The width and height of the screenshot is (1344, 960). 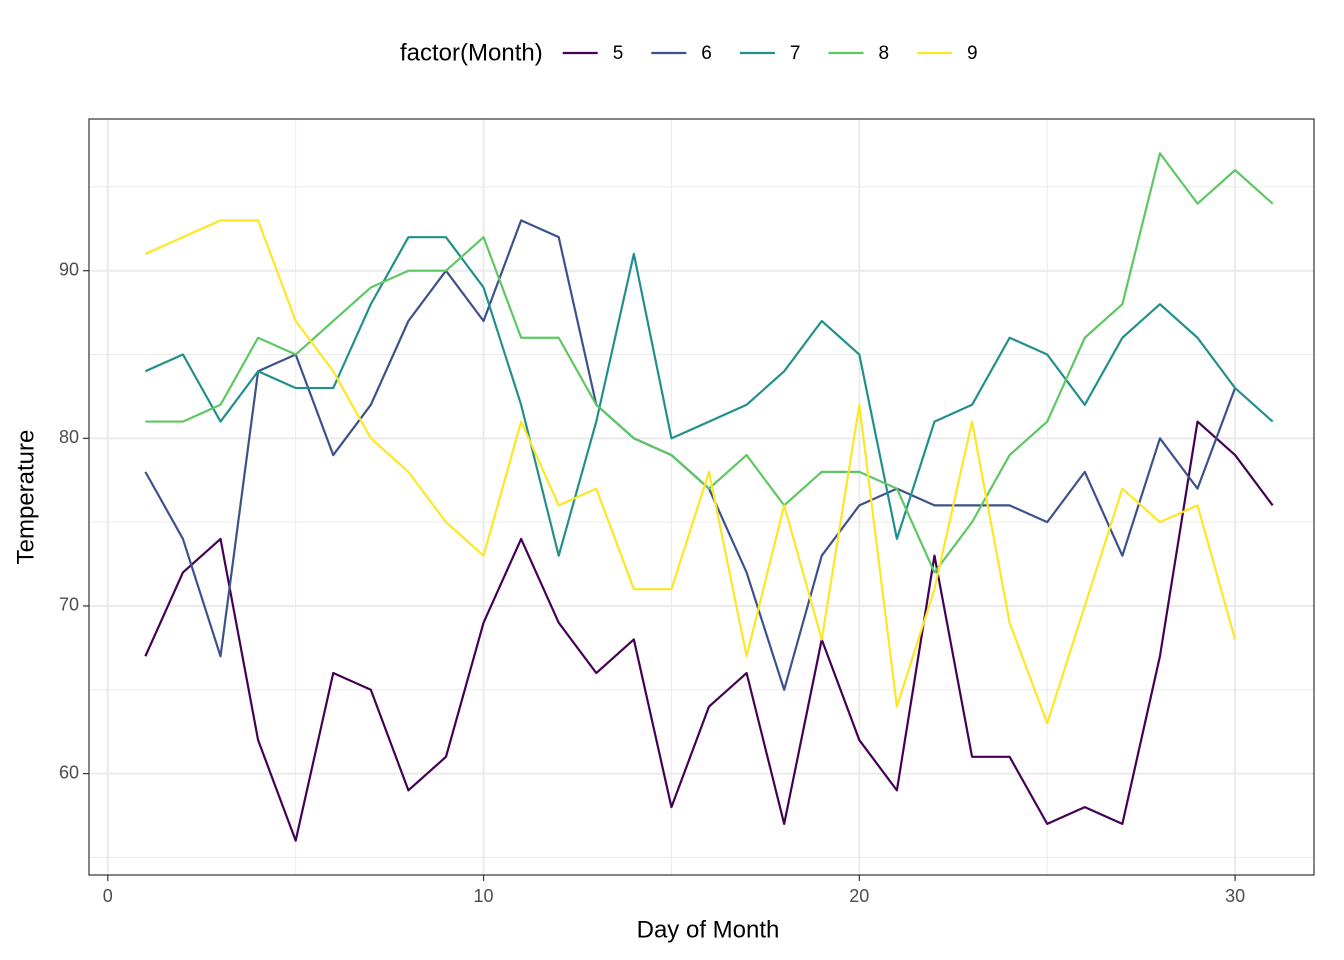 I want to click on legend-label: 8, so click(x=883, y=53).